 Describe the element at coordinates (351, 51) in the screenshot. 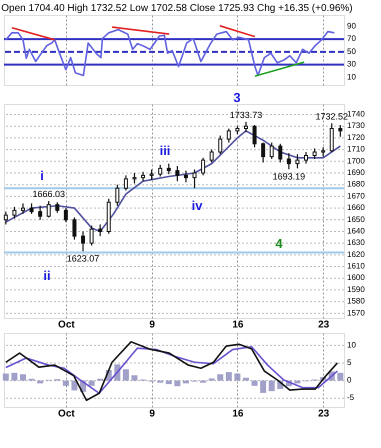

I see `y-tick-label: 50` at that location.